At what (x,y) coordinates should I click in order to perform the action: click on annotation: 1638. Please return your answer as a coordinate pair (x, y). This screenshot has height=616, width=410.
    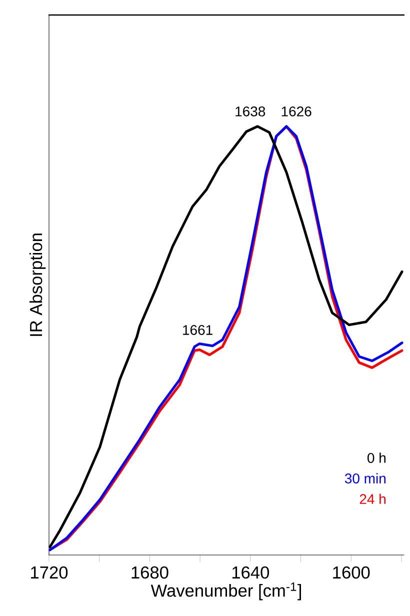
    Looking at the image, I should click on (251, 111).